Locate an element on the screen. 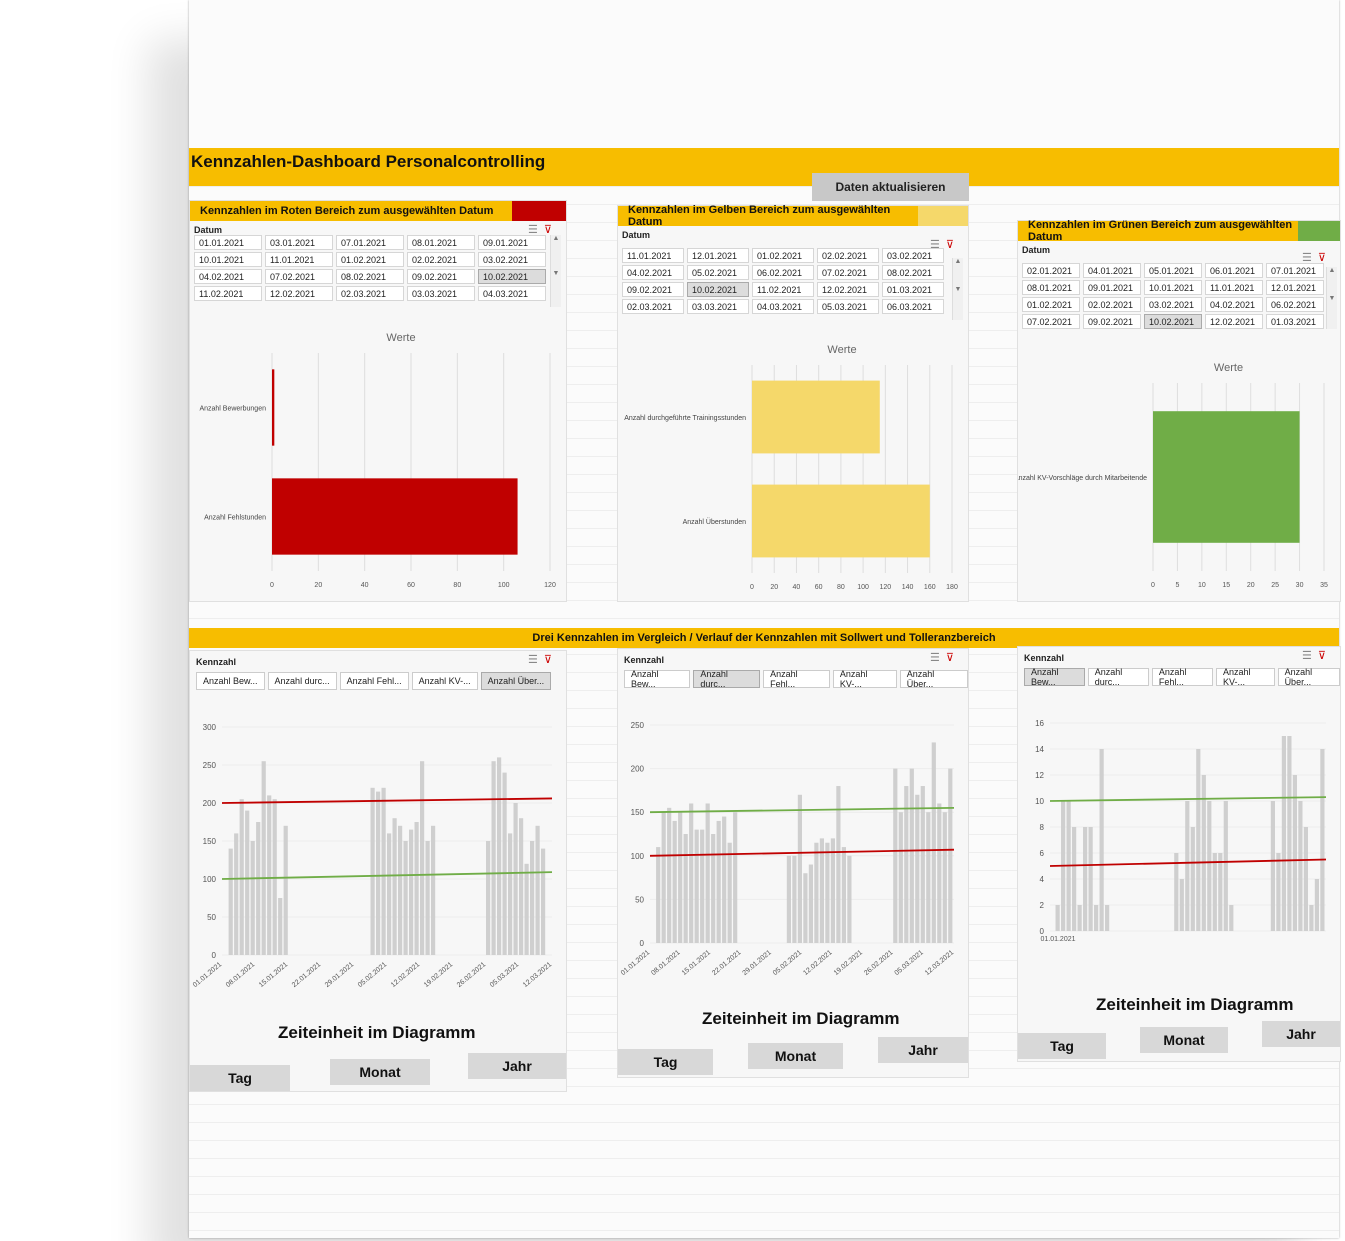  refresh-data-button: Daten aktualisieren is located at coordinates (890, 187).